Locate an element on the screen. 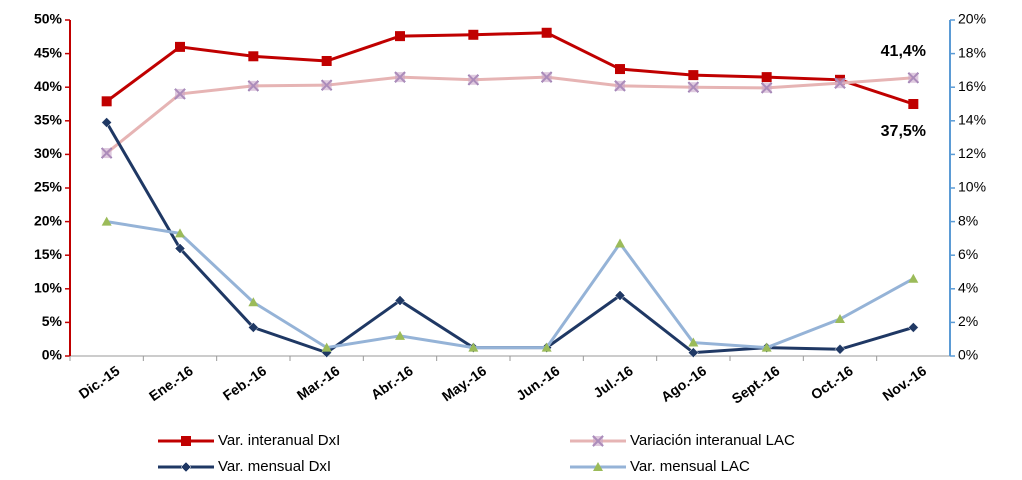  y2-tick-label: 0% is located at coordinates (968, 355).